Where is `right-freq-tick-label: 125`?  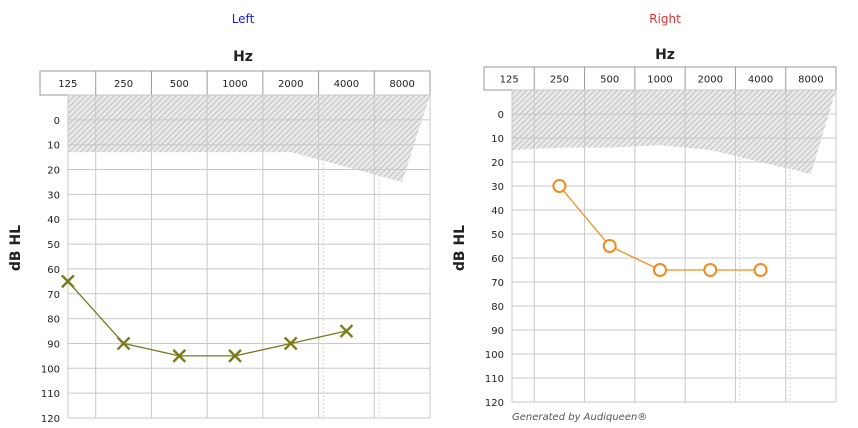
right-freq-tick-label: 125 is located at coordinates (509, 80).